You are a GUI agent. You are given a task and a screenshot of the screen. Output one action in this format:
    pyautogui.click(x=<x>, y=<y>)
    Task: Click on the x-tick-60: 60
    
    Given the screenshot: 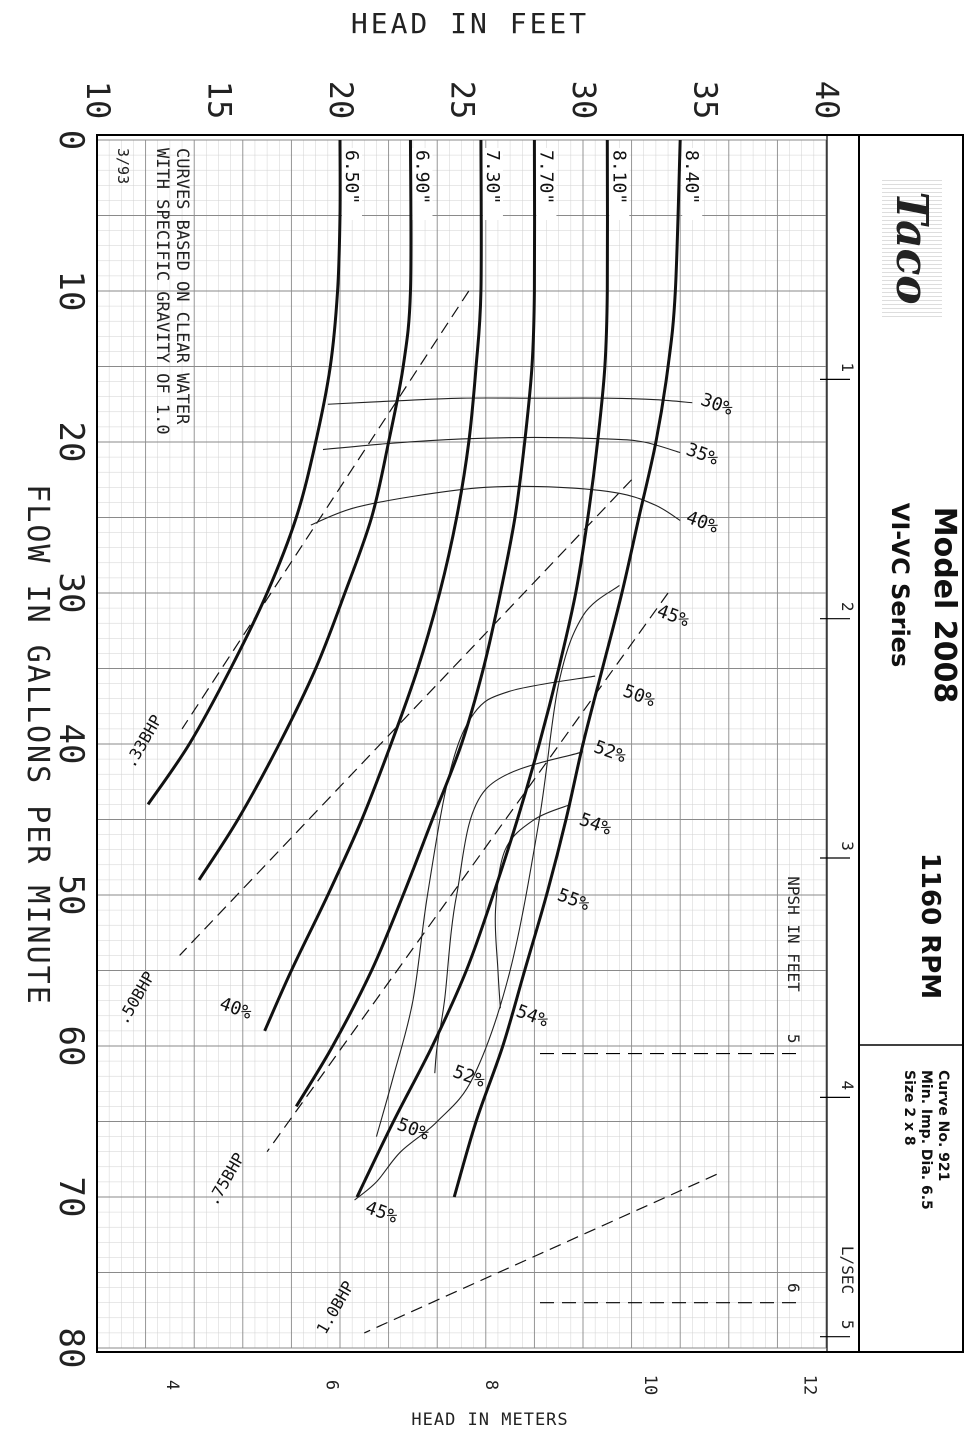 What is the action you would take?
    pyautogui.click(x=71, y=1046)
    